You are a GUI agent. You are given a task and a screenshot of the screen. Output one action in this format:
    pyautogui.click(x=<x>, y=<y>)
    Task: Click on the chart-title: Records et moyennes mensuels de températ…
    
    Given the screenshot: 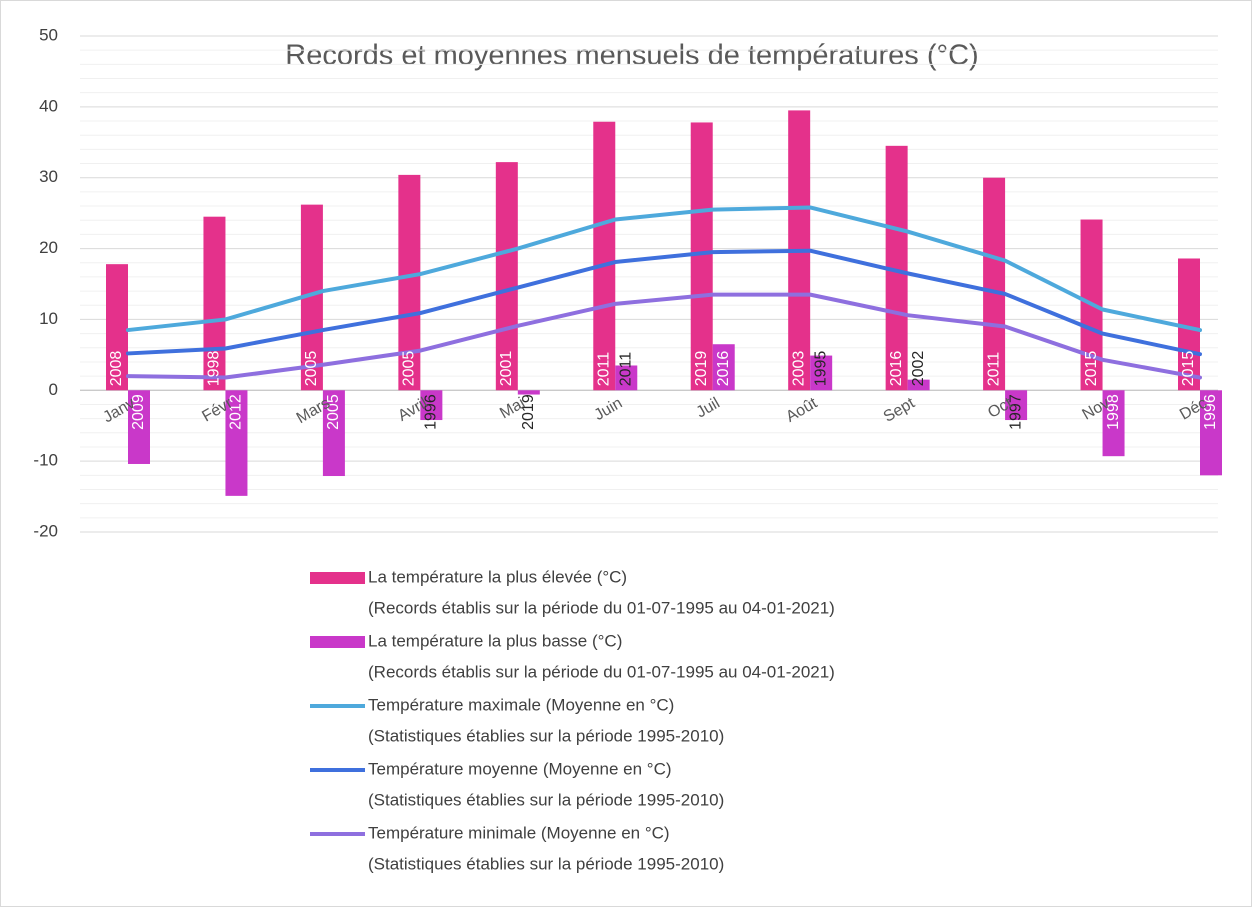 What is the action you would take?
    pyautogui.click(x=631, y=56)
    